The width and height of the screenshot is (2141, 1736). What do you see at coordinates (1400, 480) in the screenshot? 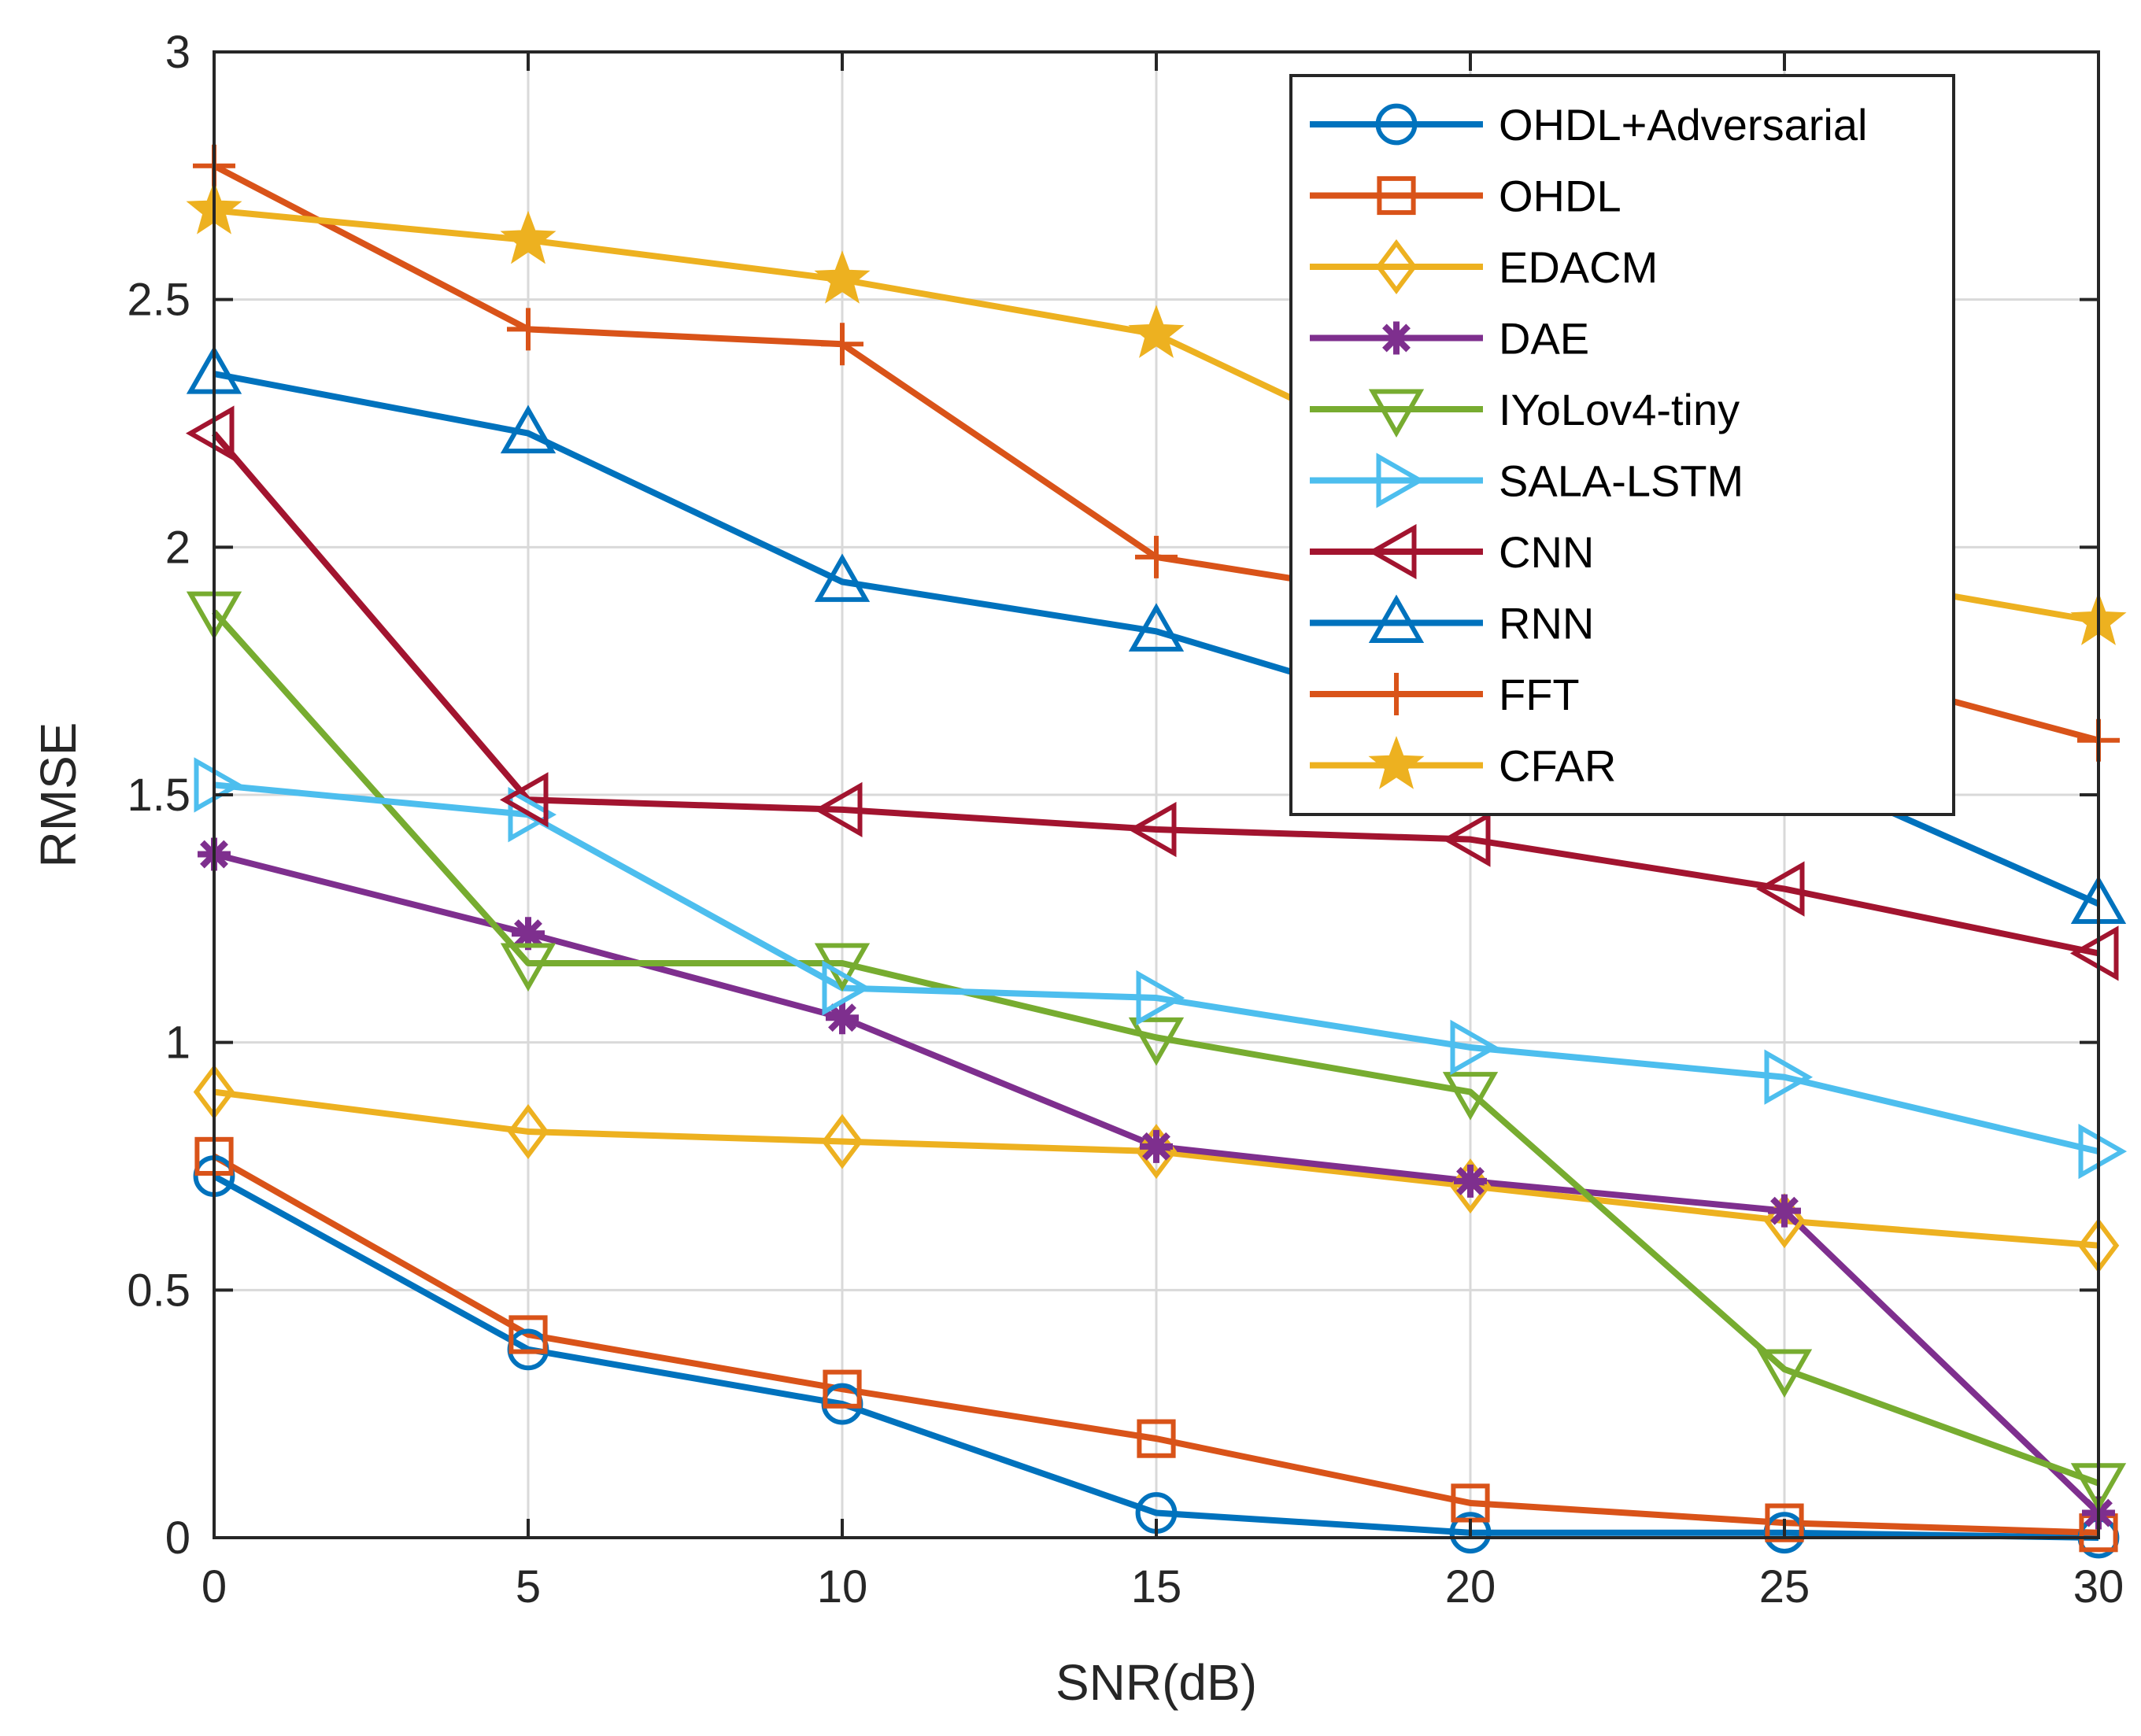
I see `legend-marker-sala-lstm` at bounding box center [1400, 480].